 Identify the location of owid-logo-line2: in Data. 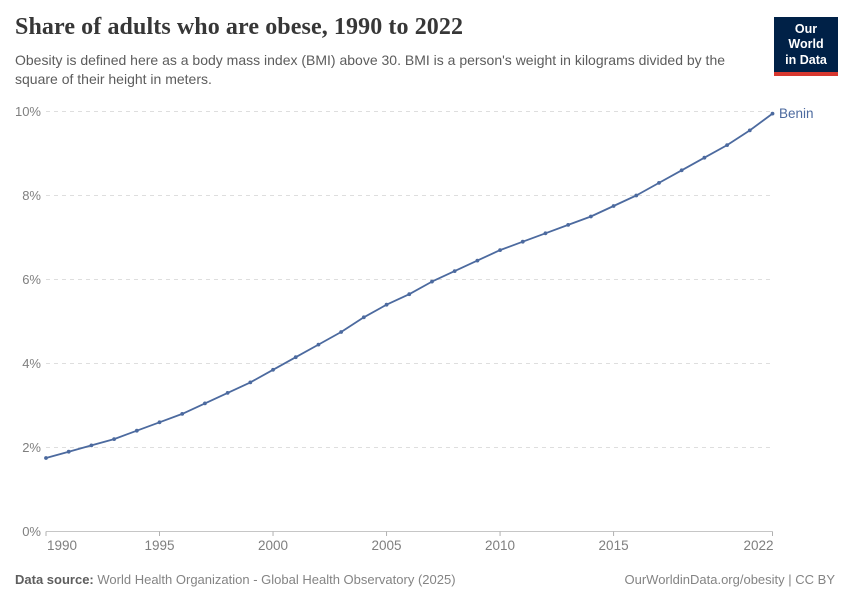
(806, 59).